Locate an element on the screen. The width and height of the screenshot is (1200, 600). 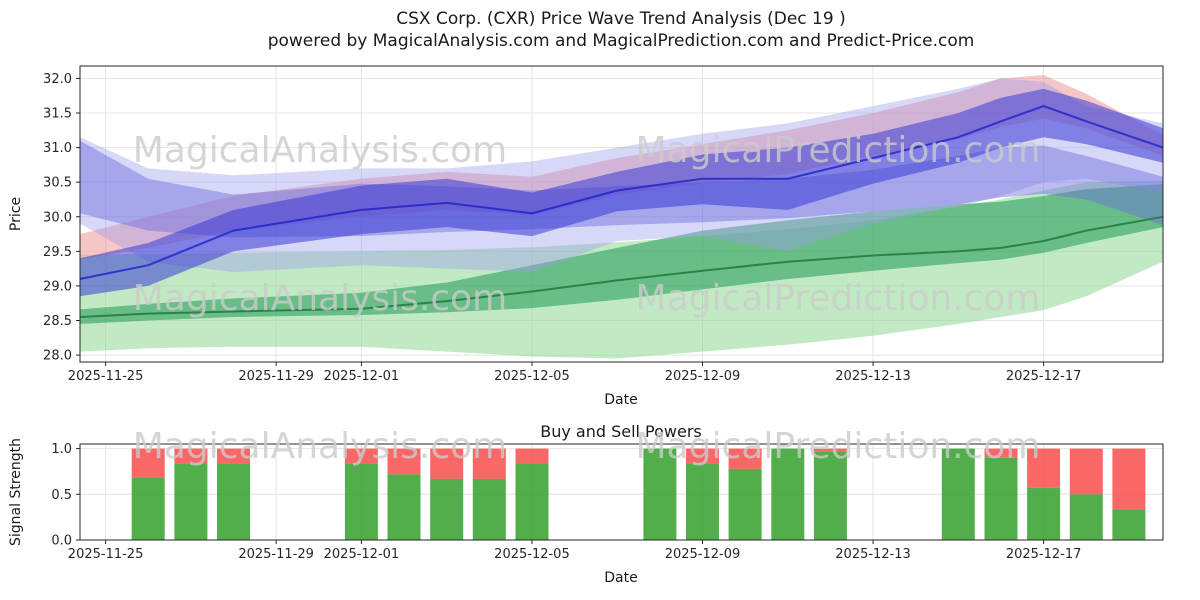
power-bar-layer is located at coordinates (638, 494).